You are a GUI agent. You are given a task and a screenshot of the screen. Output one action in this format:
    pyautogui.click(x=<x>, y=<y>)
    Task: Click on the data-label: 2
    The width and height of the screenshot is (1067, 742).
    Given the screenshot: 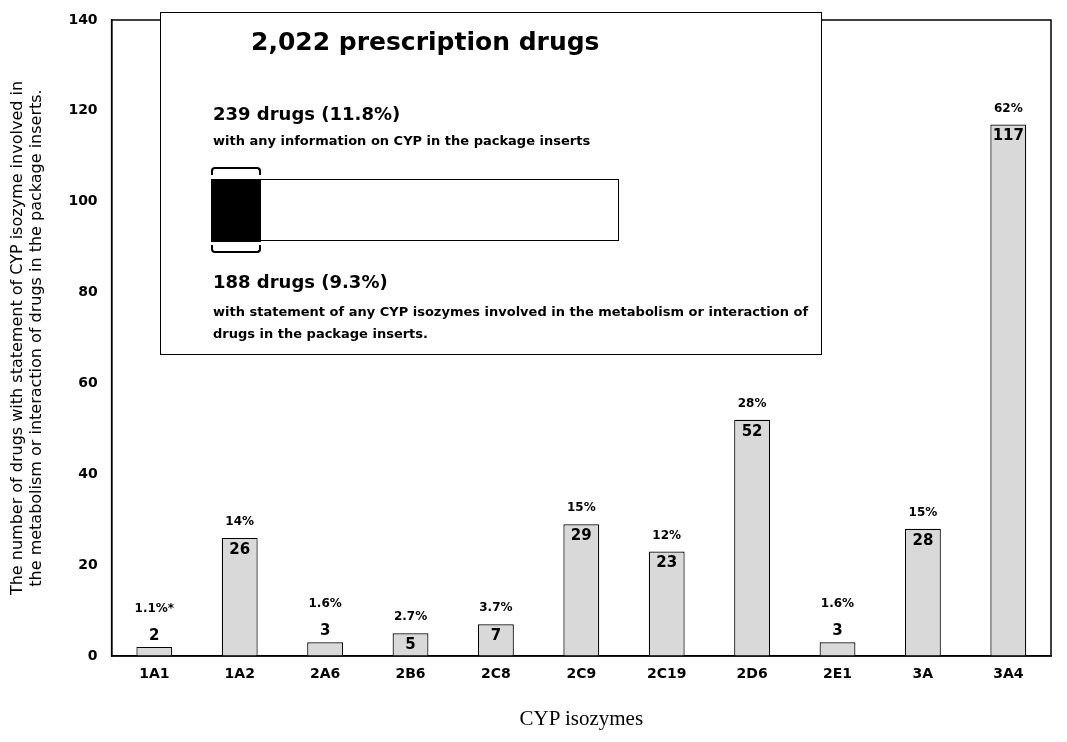 What is the action you would take?
    pyautogui.click(x=154, y=634)
    